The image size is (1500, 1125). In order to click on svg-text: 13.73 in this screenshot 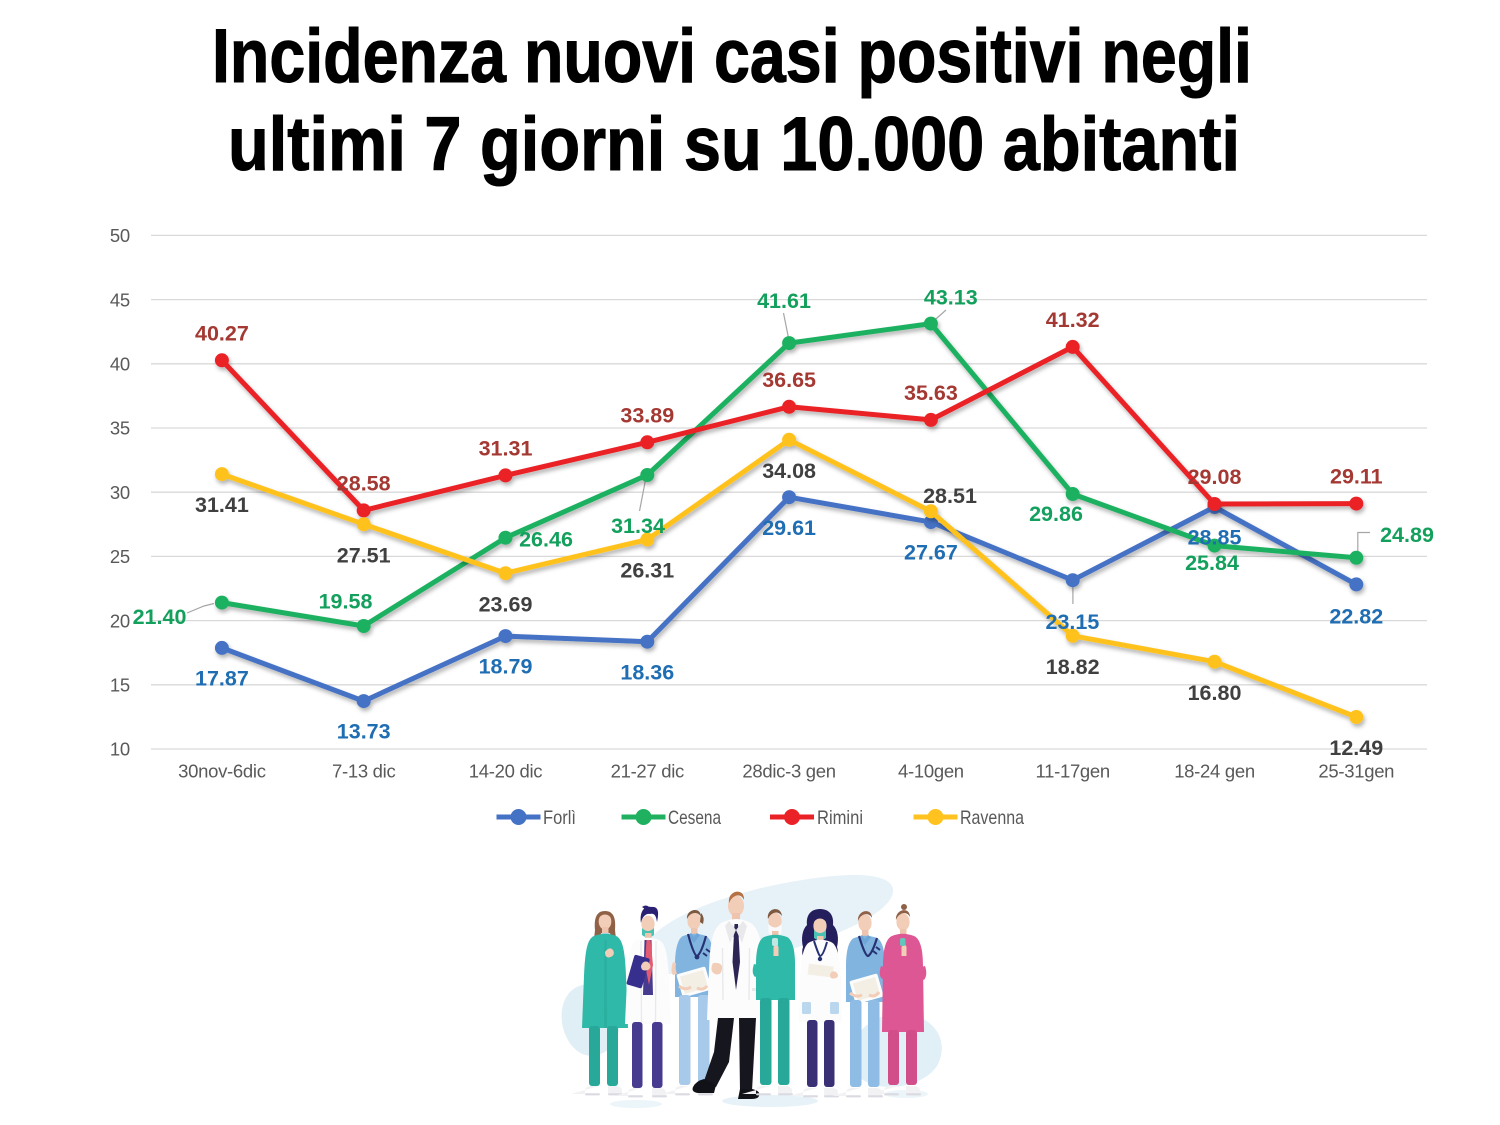, I will do `click(364, 732)`.